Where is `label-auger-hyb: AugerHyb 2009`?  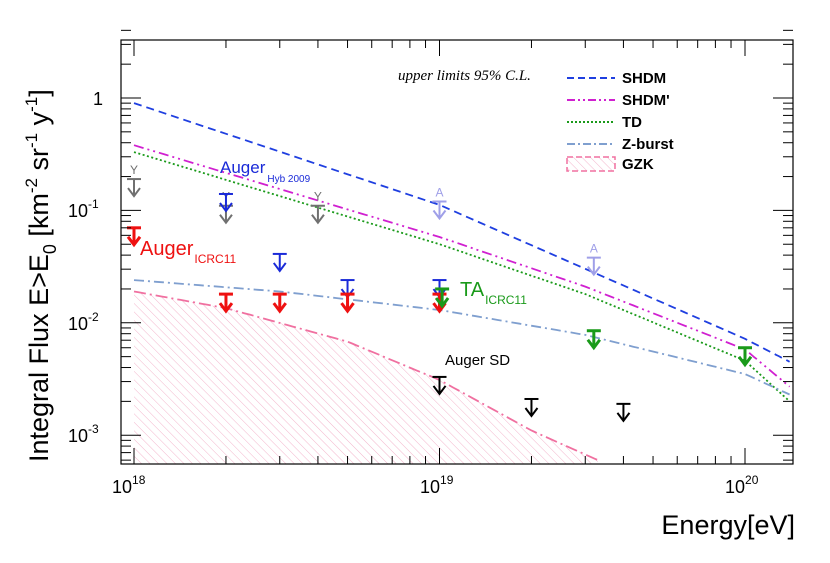 label-auger-hyb: AugerHyb 2009 is located at coordinates (265, 171).